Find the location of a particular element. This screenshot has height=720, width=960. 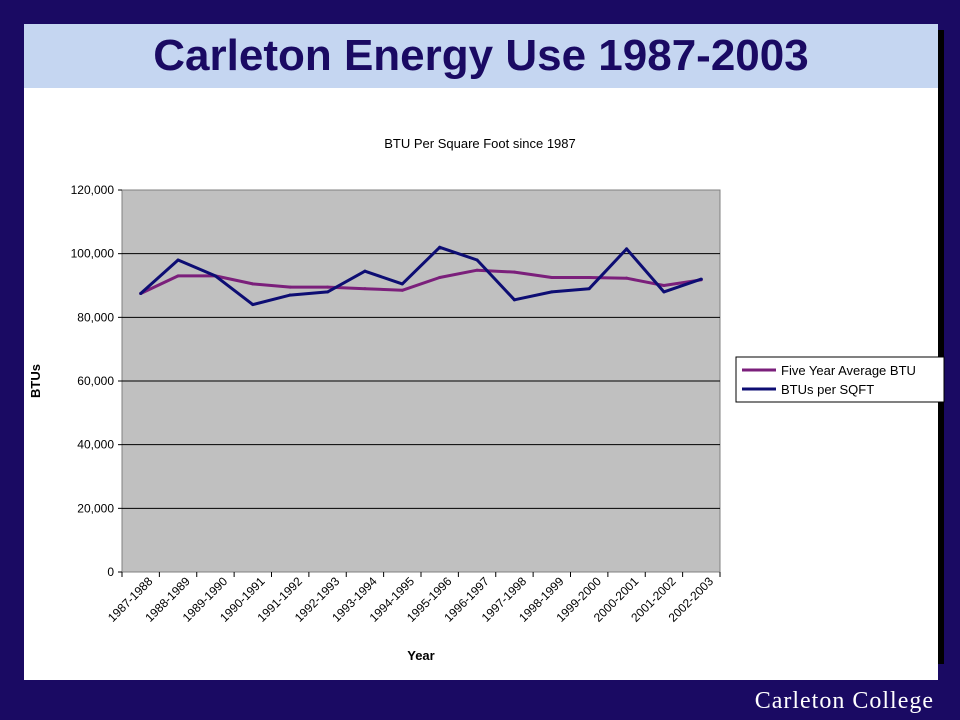

y-tick-label: 60,000 is located at coordinates (95, 381).